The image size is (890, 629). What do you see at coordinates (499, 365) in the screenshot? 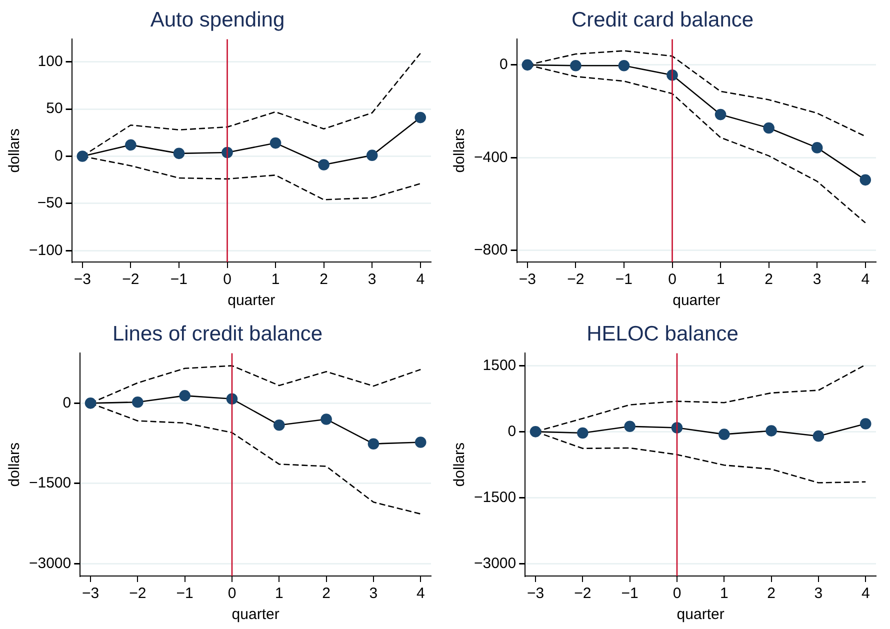
I see `y-tick-label: 1500` at bounding box center [499, 365].